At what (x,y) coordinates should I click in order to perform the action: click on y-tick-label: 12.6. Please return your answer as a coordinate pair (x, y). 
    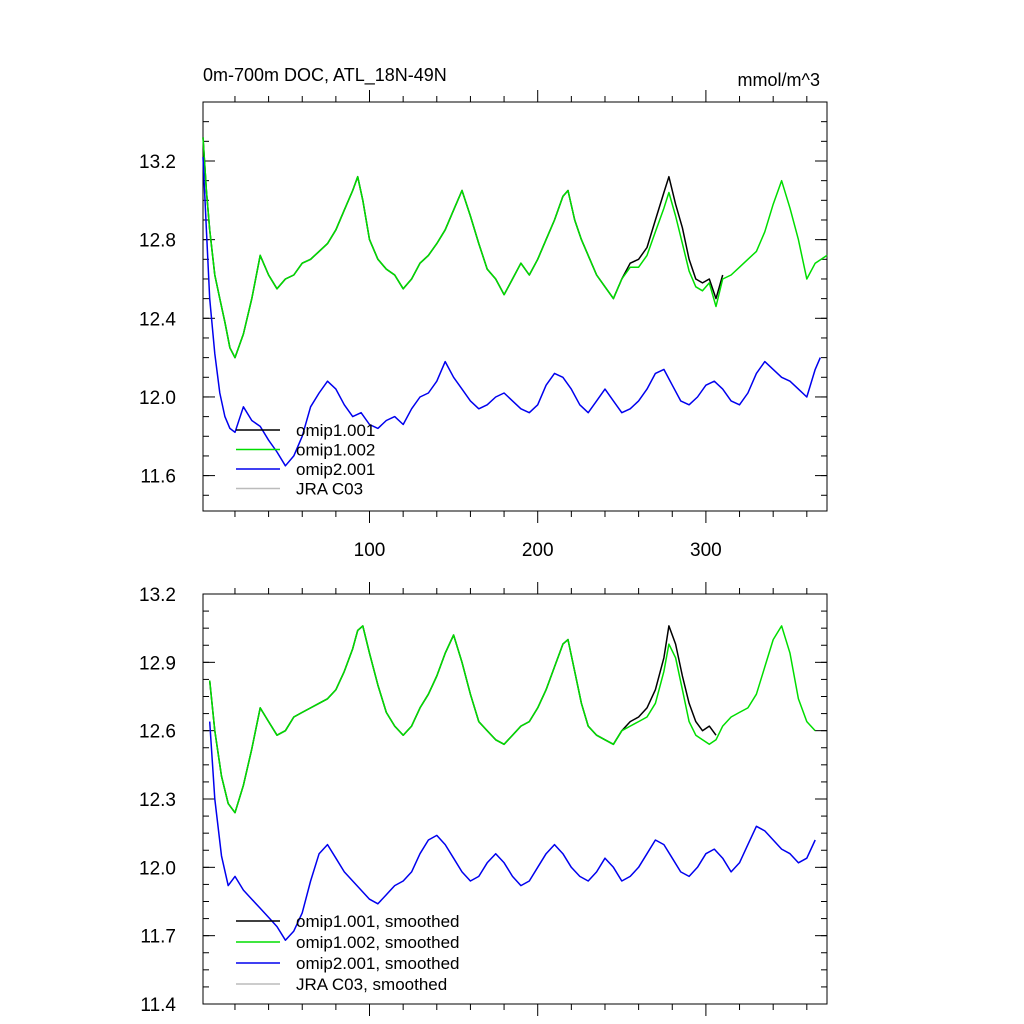
    Looking at the image, I should click on (157, 732).